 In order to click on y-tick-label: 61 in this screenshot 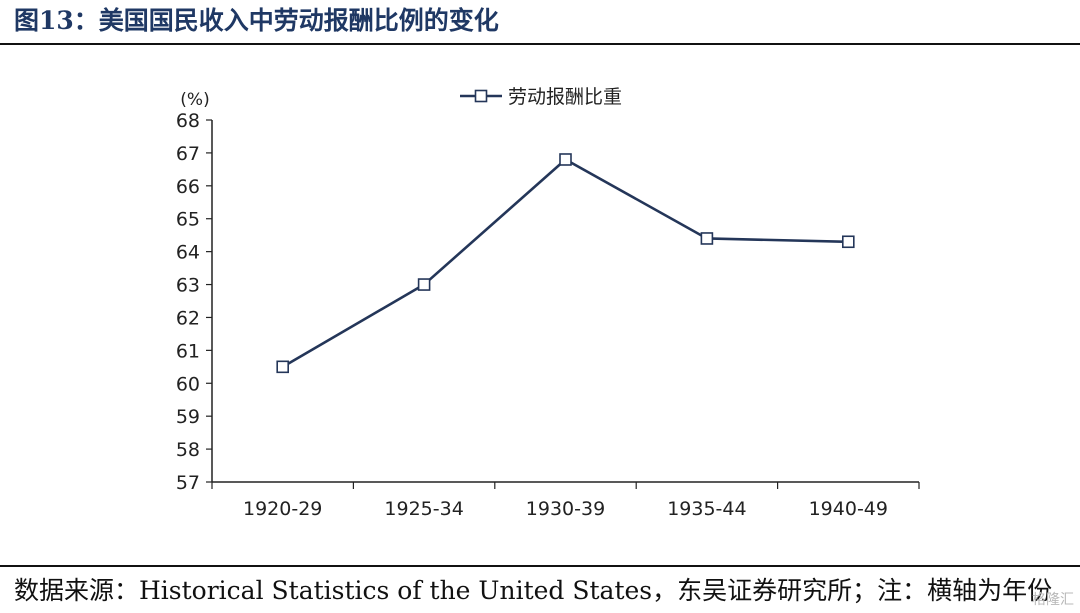, I will do `click(188, 351)`.